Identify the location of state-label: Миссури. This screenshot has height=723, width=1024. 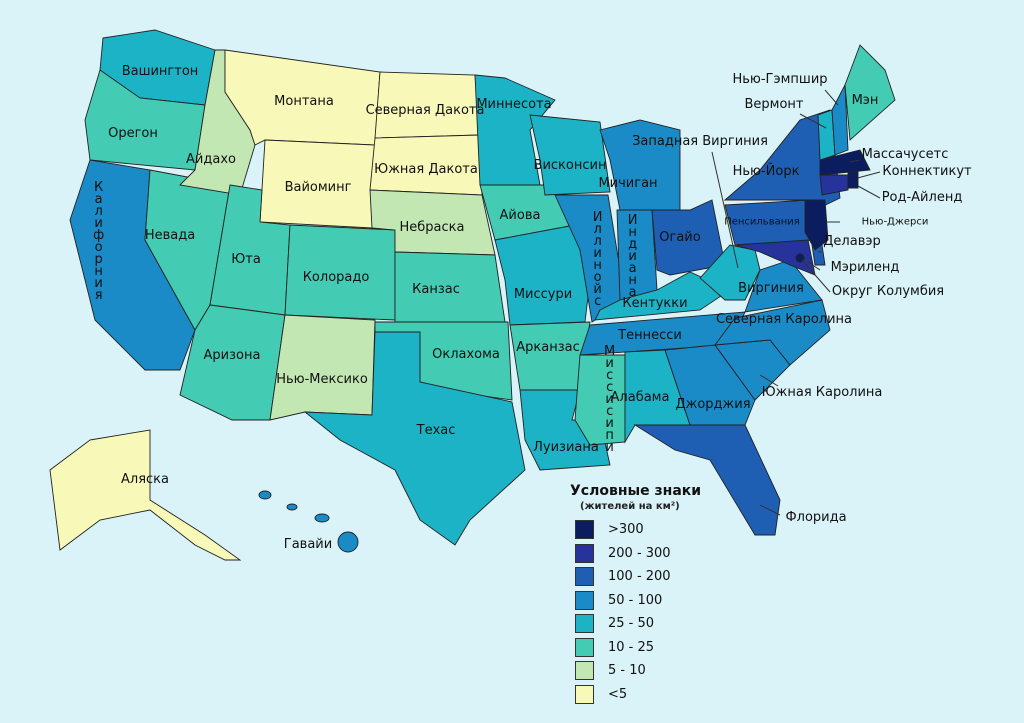
(543, 294).